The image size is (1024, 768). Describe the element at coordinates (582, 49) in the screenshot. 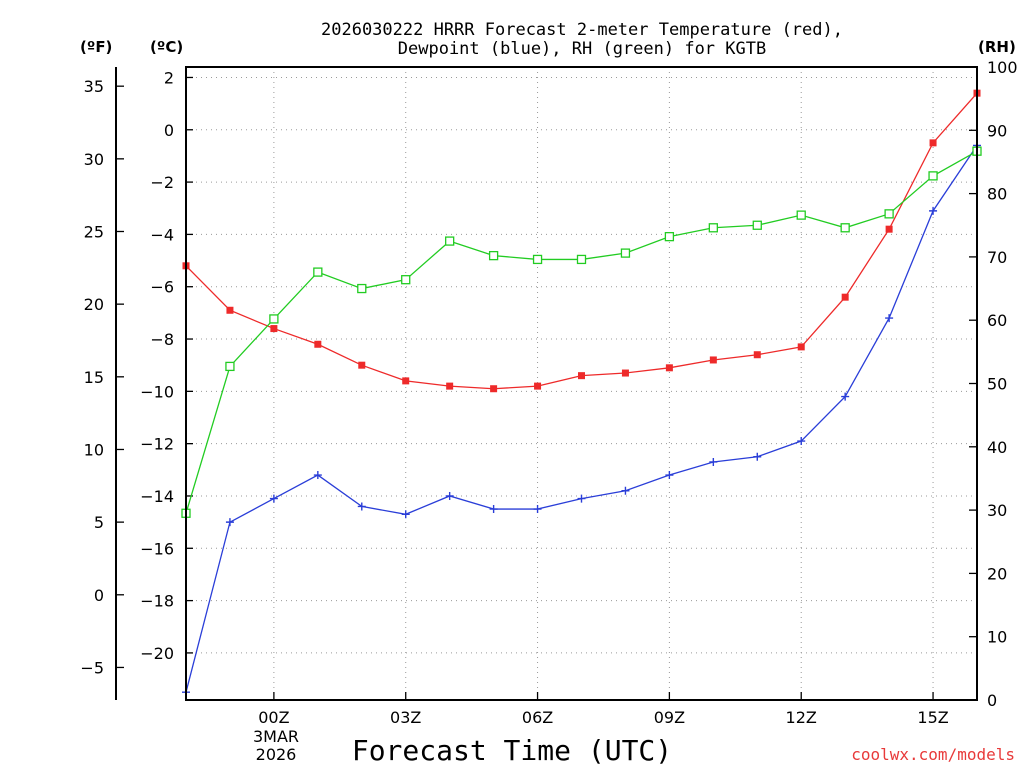

I see `chart-title-line2: Dewpoint (blue), RH (green) for KGTB` at that location.